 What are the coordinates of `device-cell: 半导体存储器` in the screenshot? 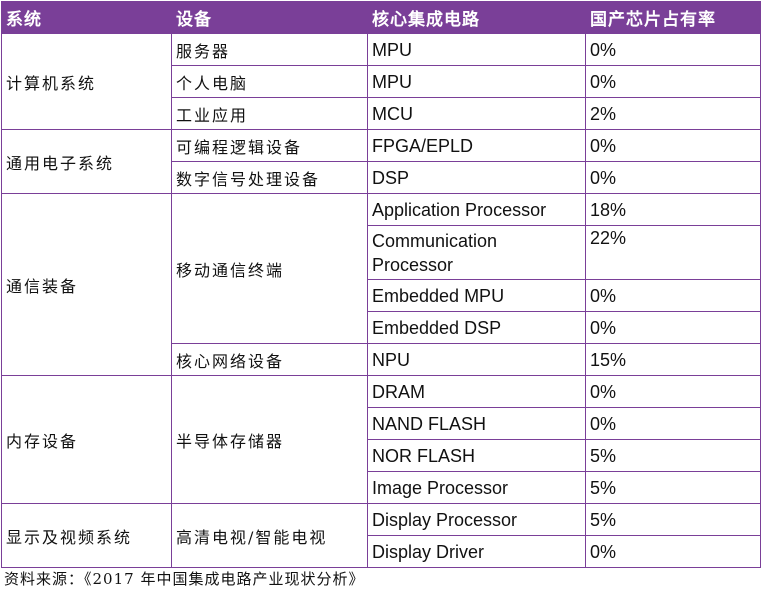 It's located at (269, 439).